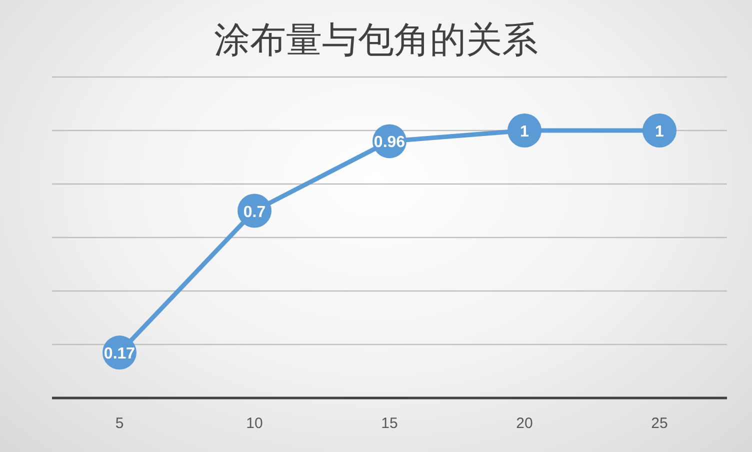 Image resolution: width=752 pixels, height=452 pixels. Describe the element at coordinates (376, 39) in the screenshot. I see `title: 涂布量与包角的关系` at that location.